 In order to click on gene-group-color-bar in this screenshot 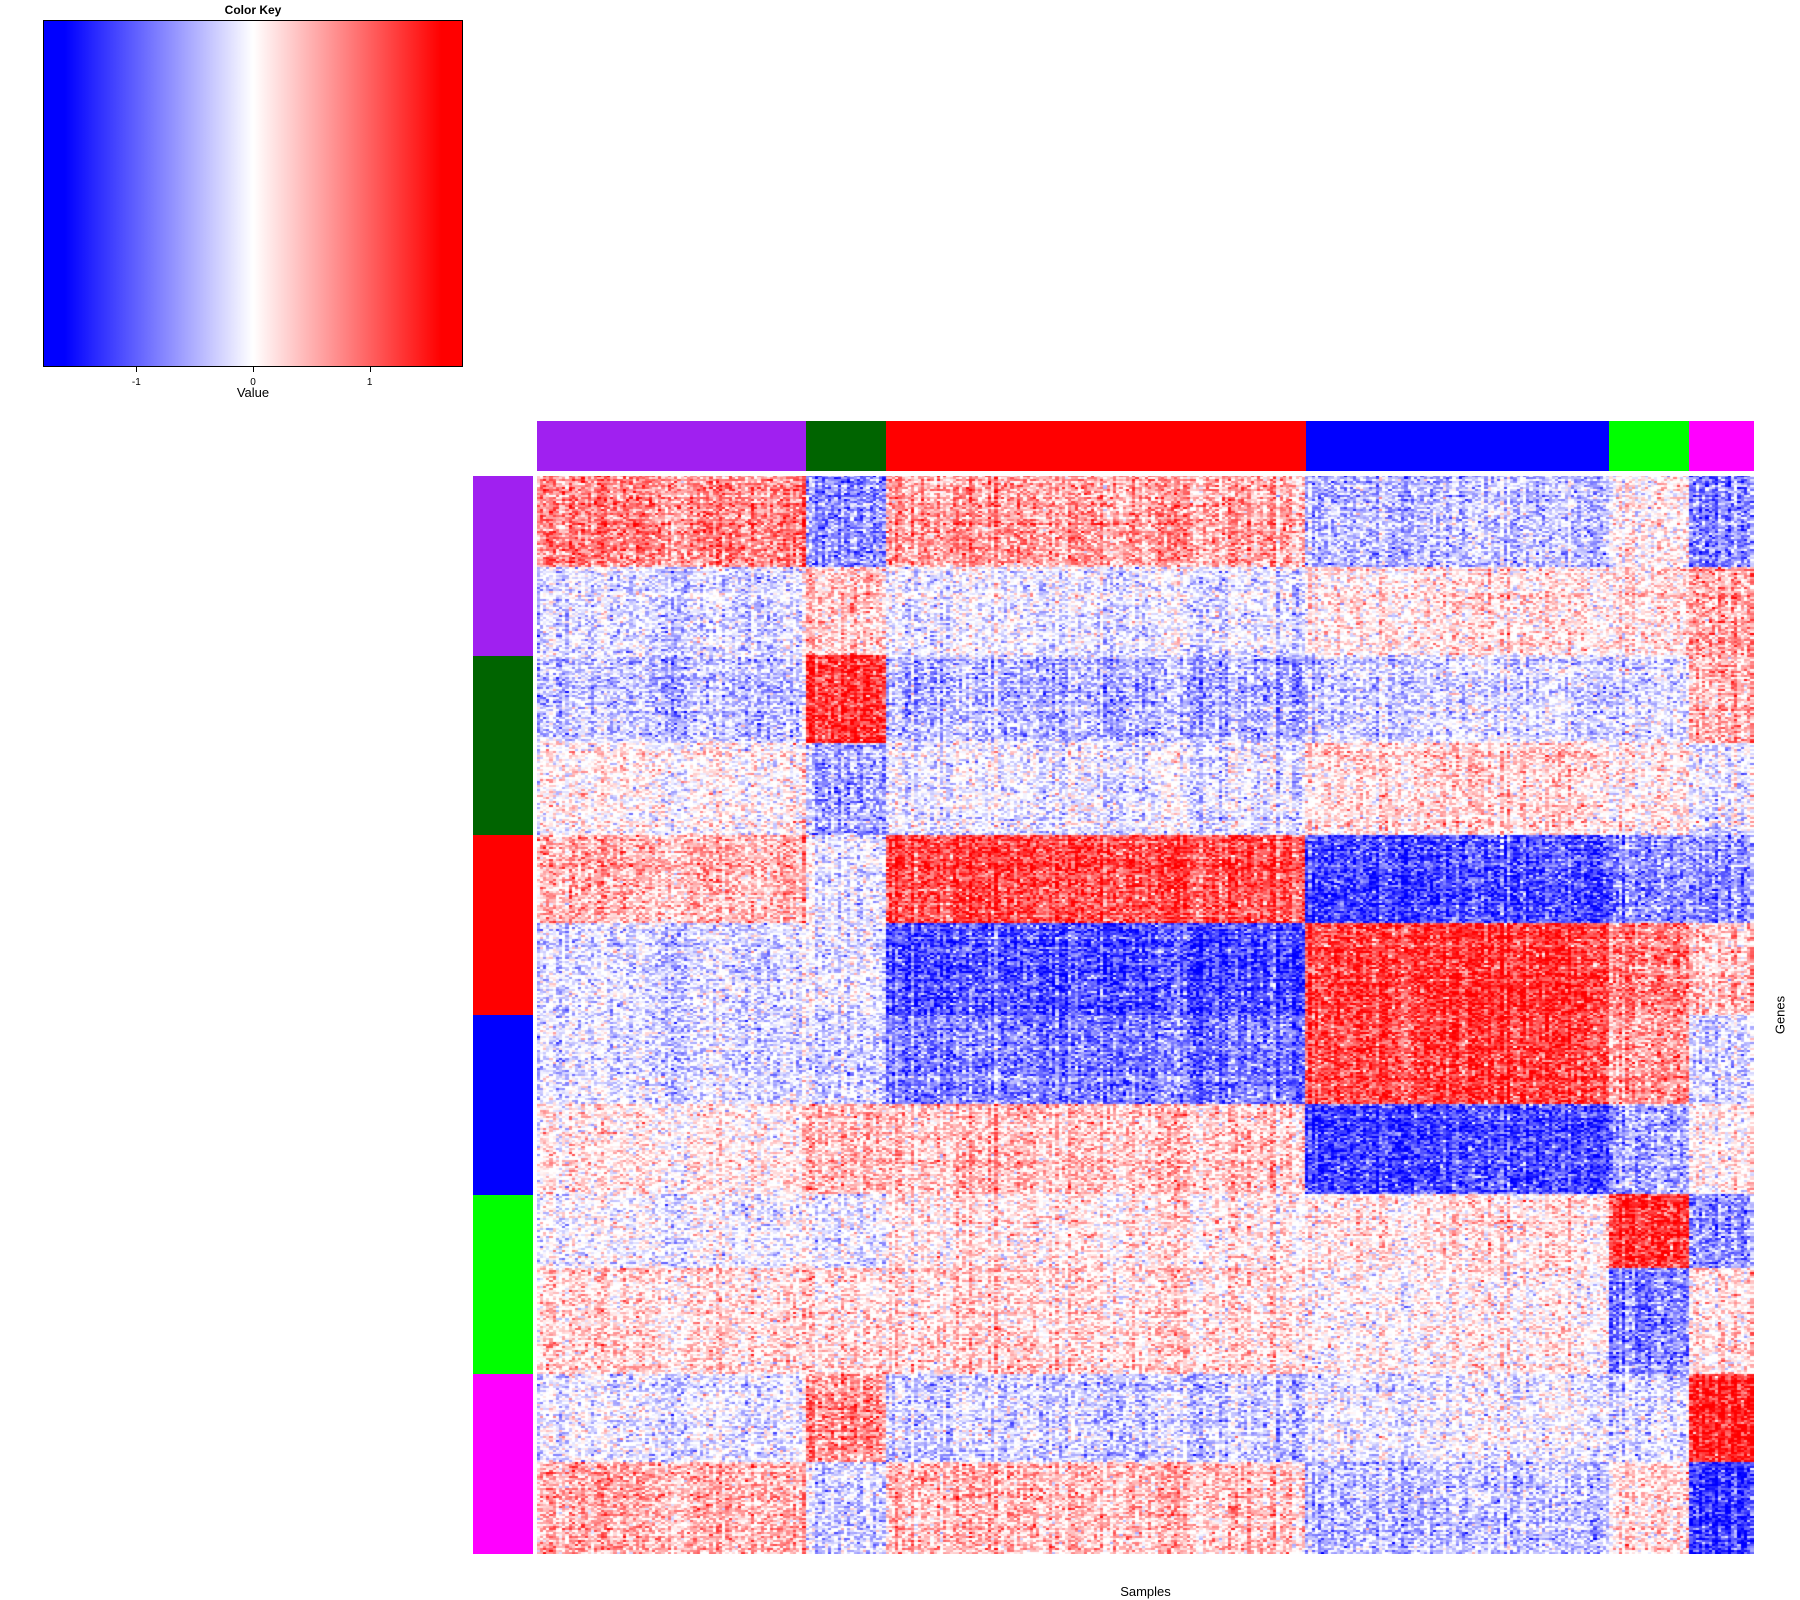, I will do `click(503, 1015)`.